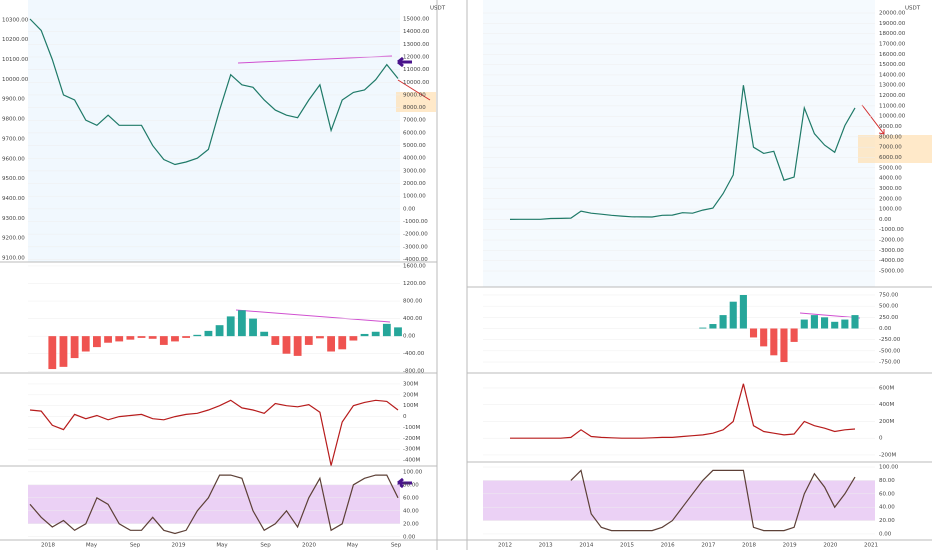  What do you see at coordinates (889, 295) in the screenshot?
I see `y-tick-label: 750.00` at bounding box center [889, 295].